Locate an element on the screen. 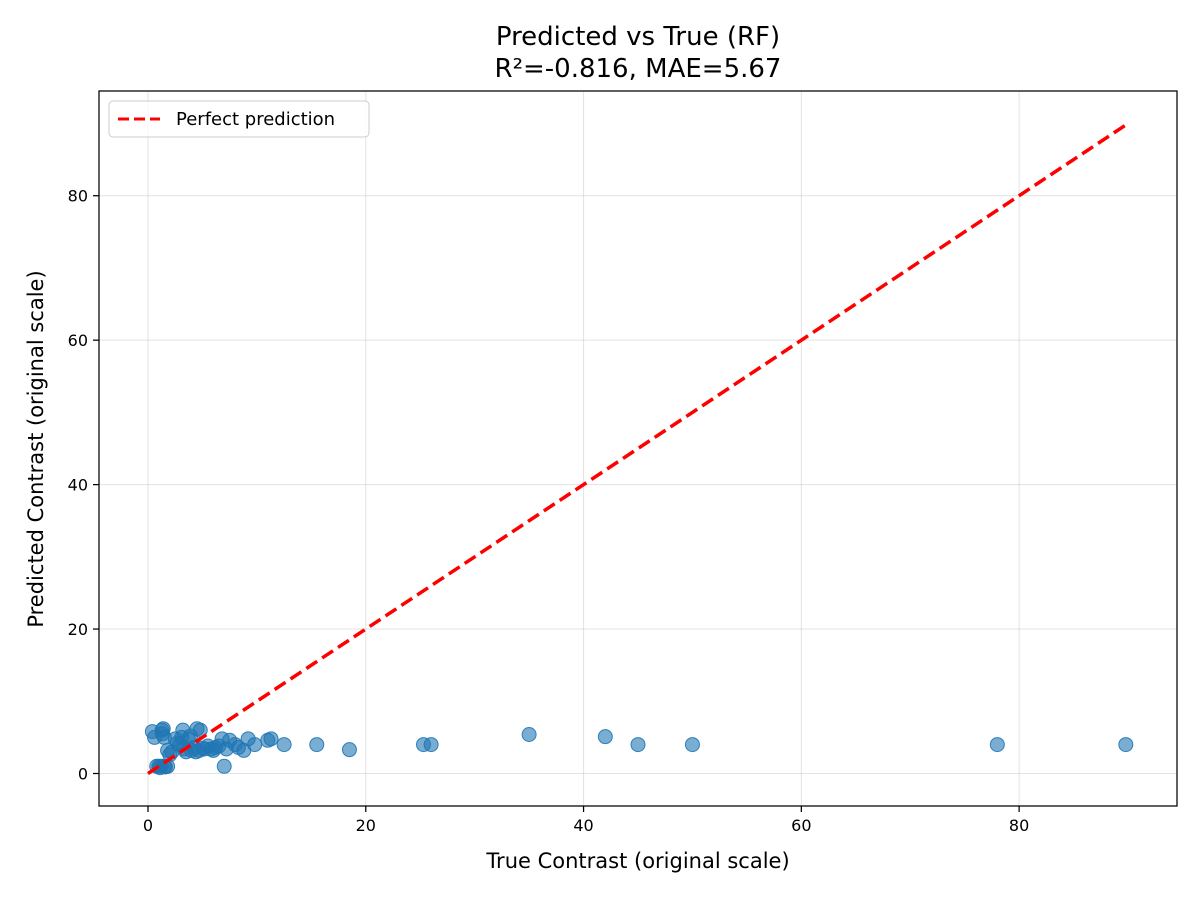 The height and width of the screenshot is (900, 1200). y-tick-label: 20 is located at coordinates (78, 629).